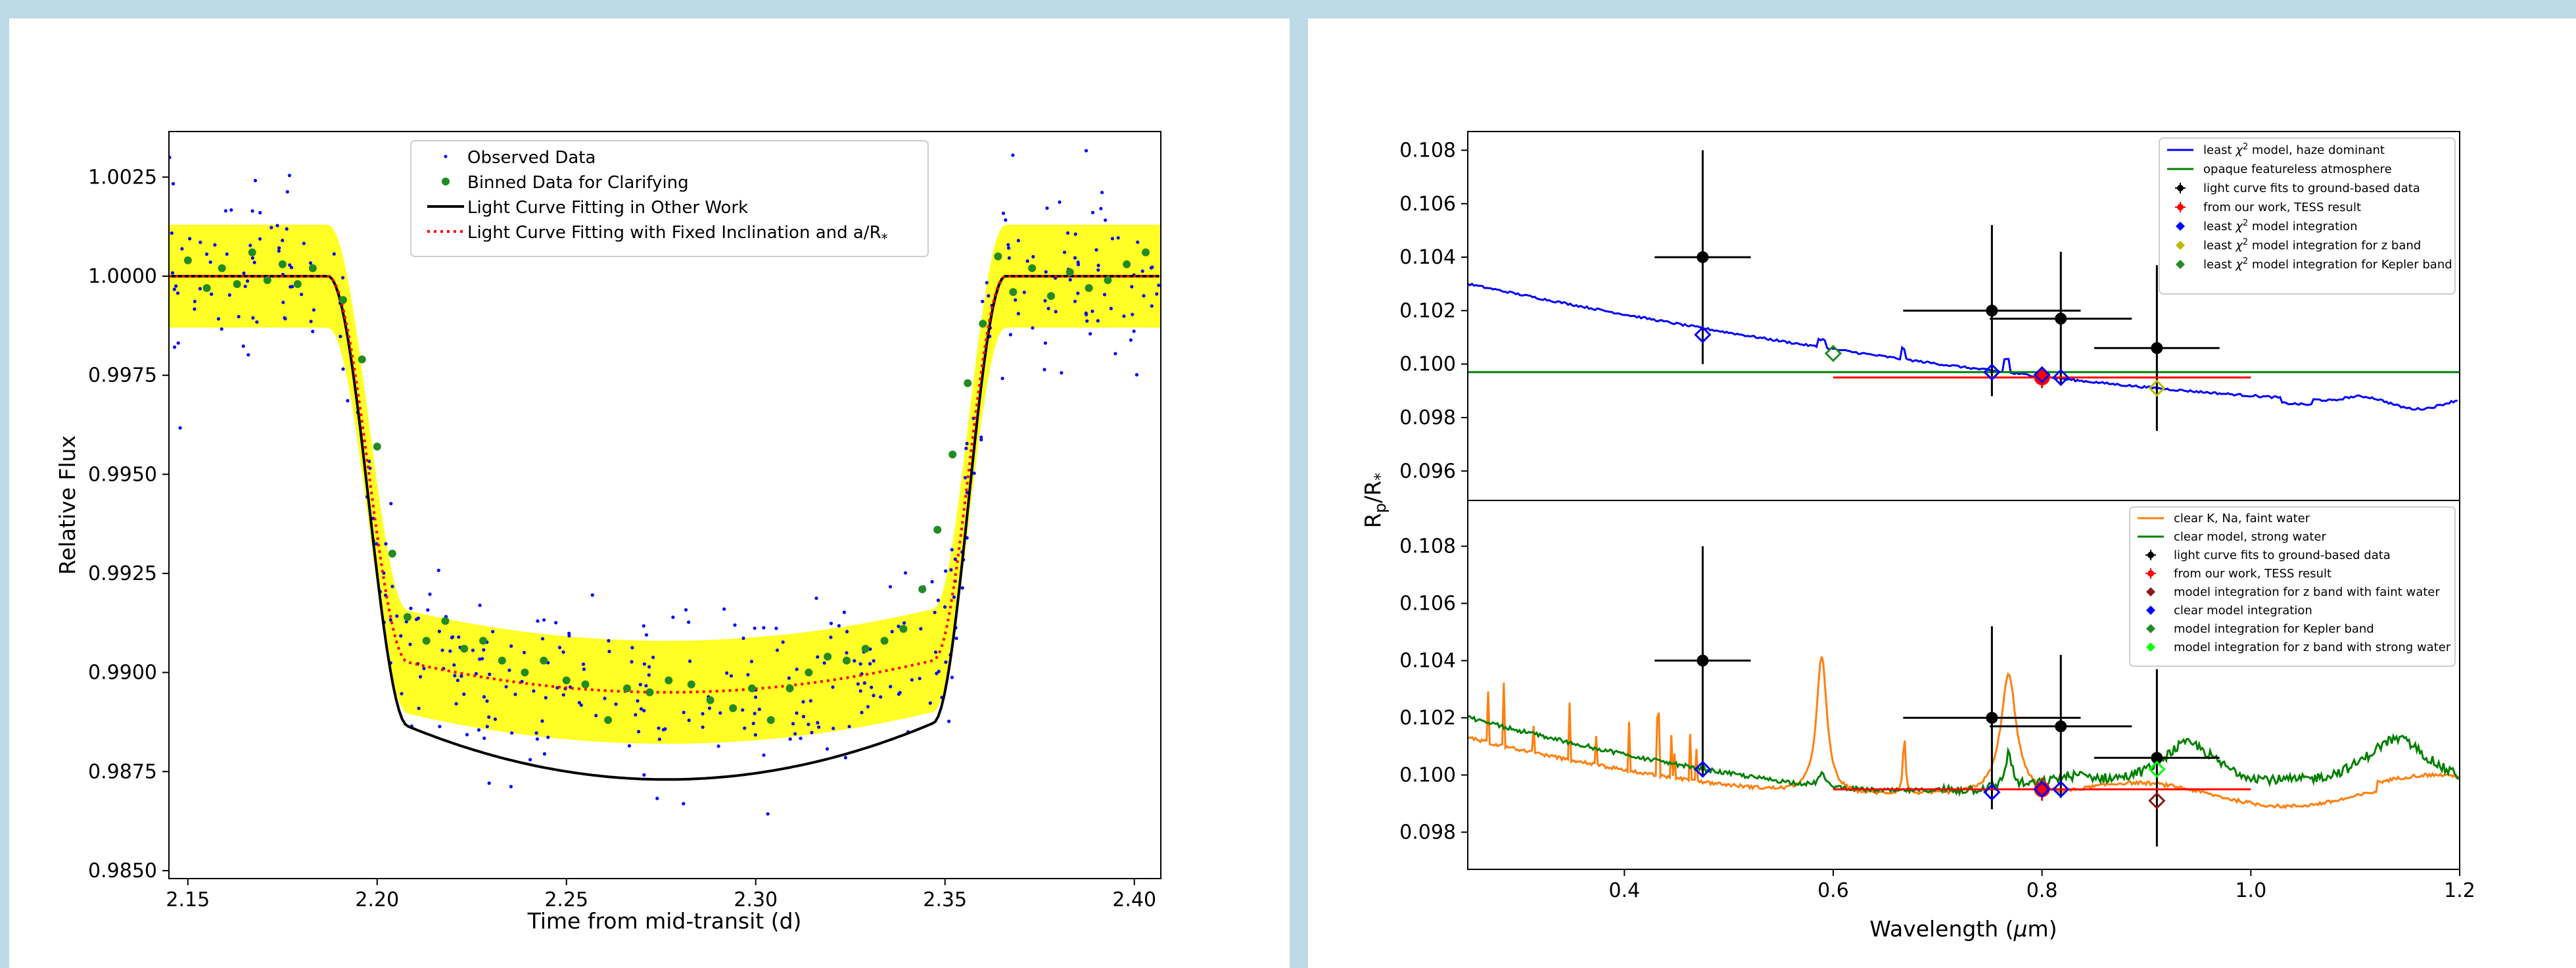  Describe the element at coordinates (122, 673) in the screenshot. I see `y-tick-label: 0.9900` at that location.